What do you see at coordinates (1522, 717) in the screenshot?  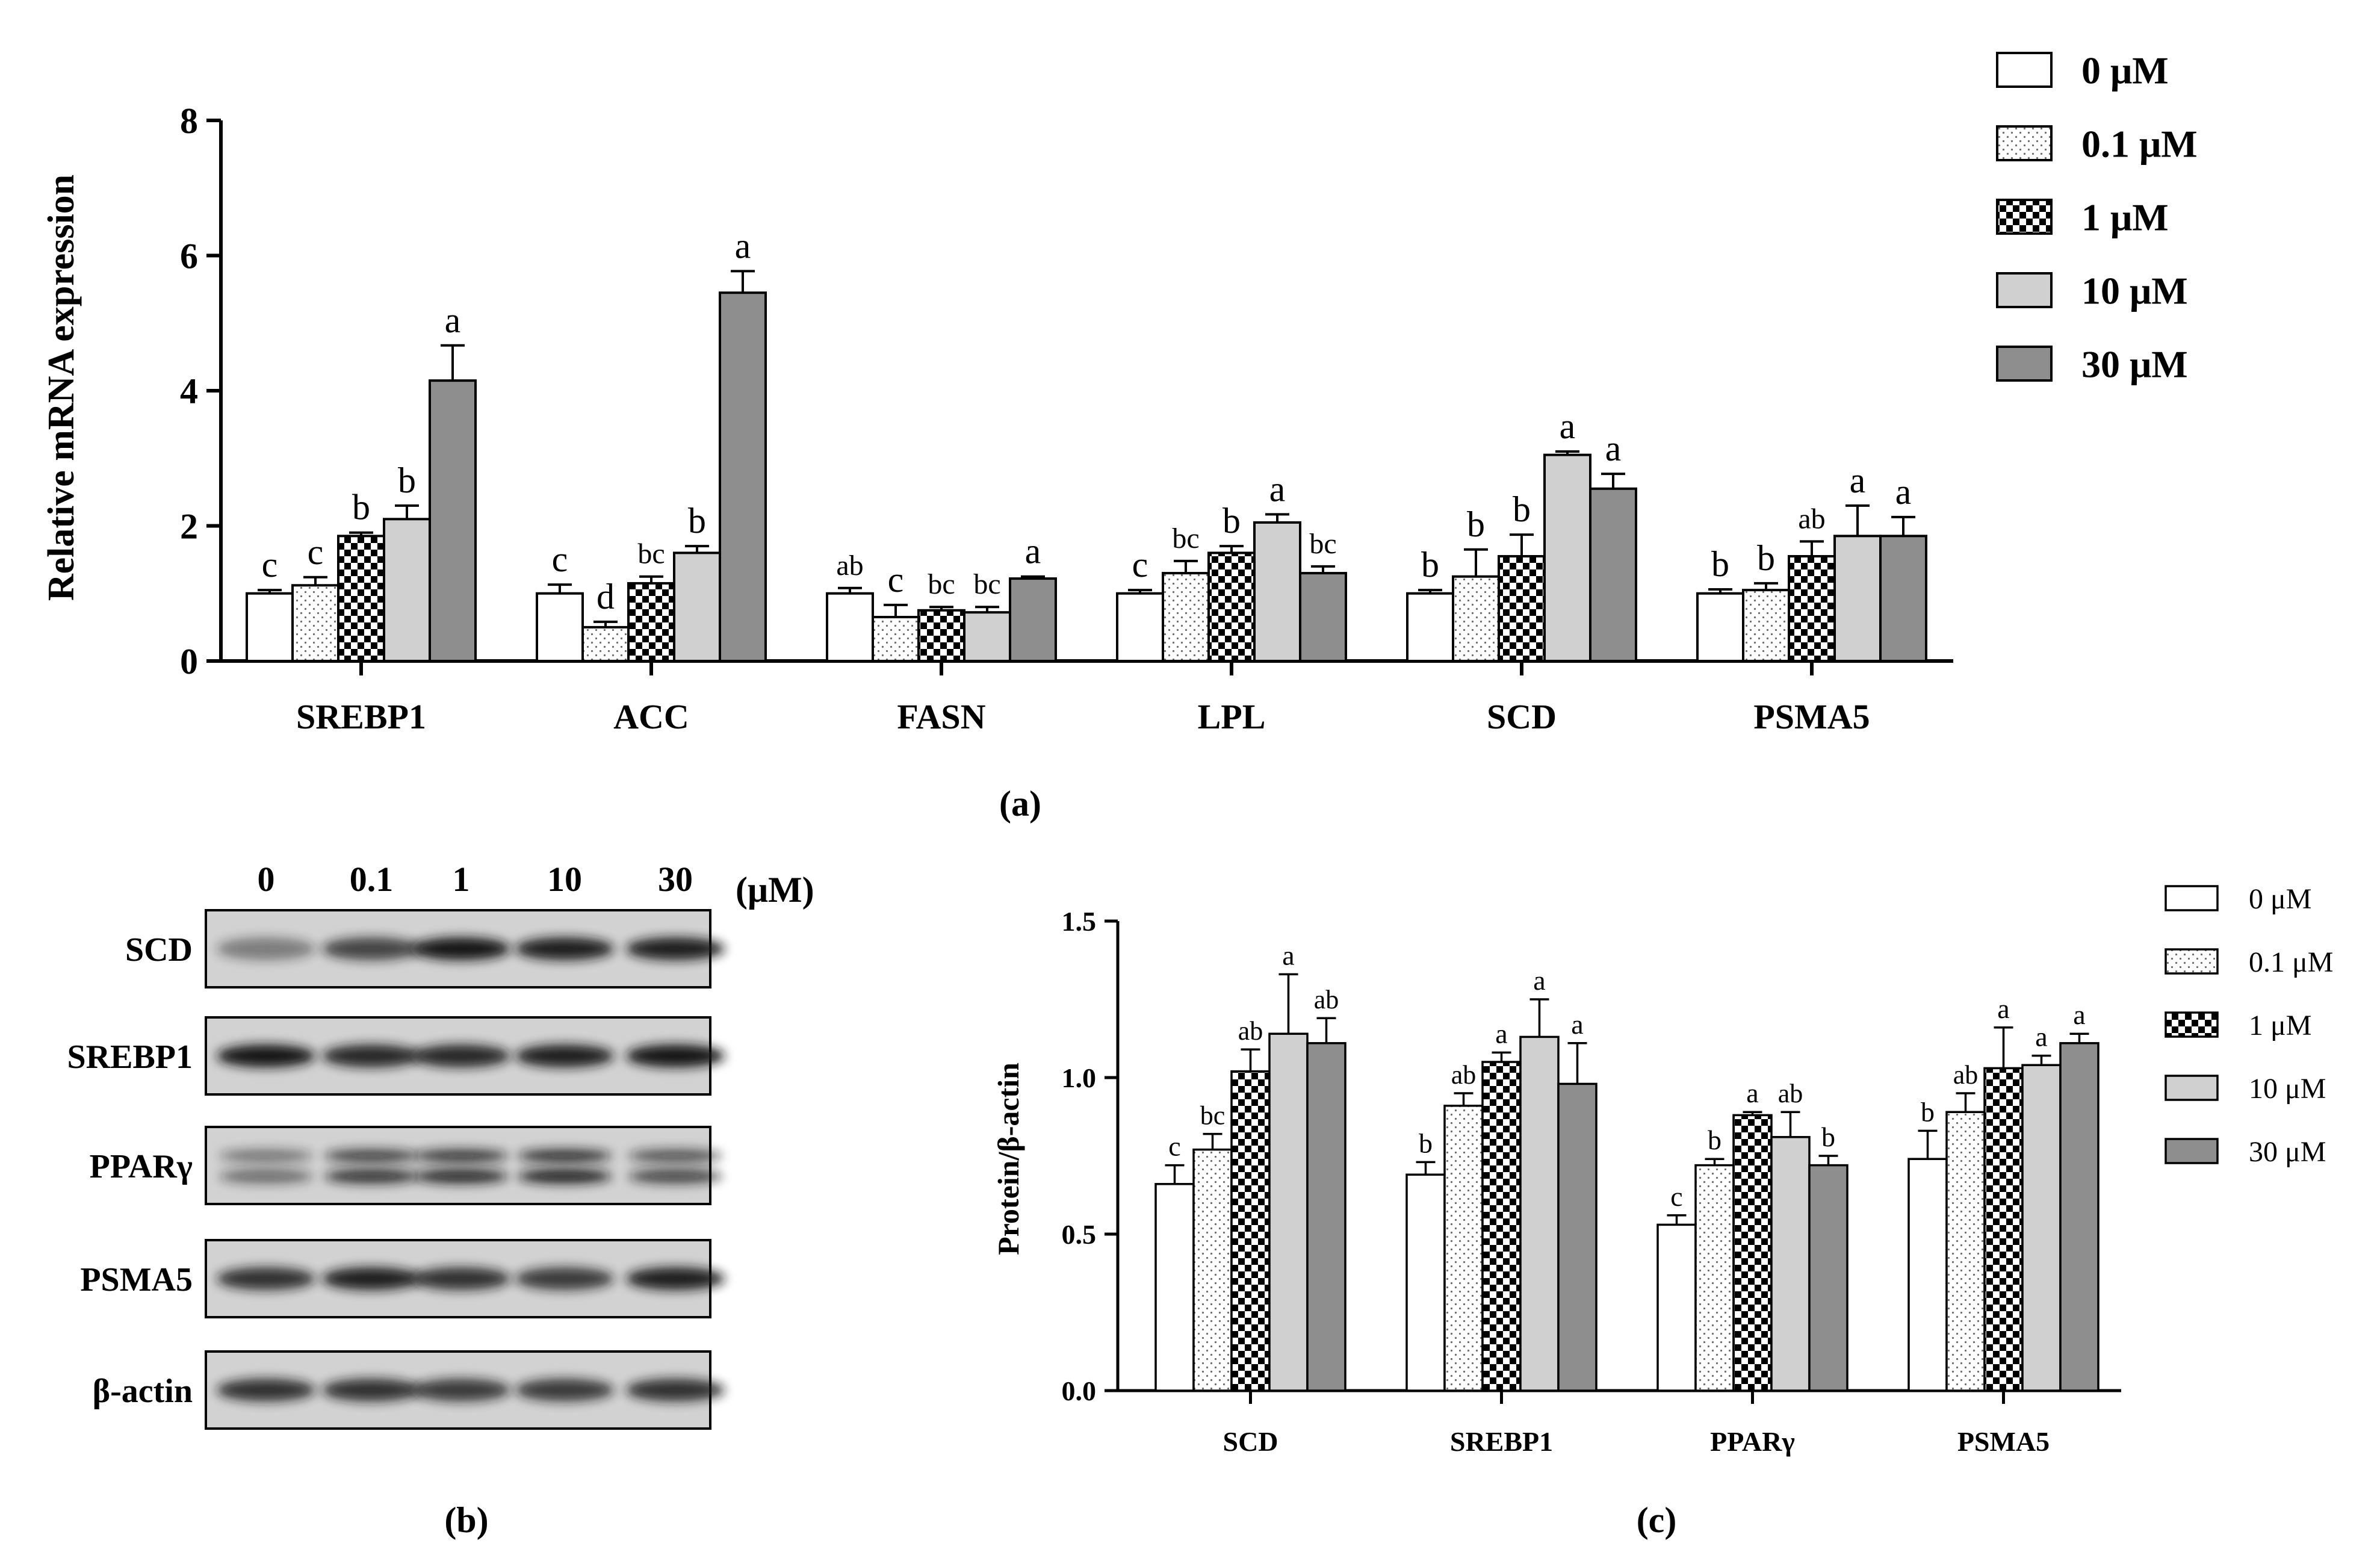 I see `category-label: SCD` at bounding box center [1522, 717].